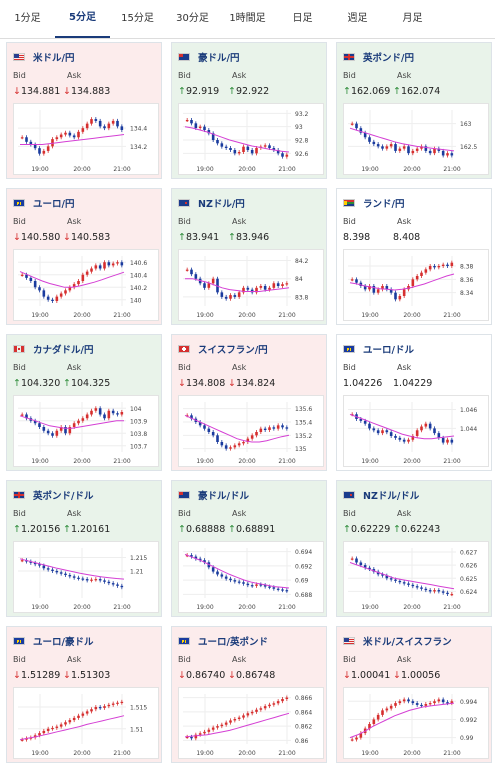 Image resolution: width=495 pixels, height=768 pixels. I want to click on pair-name: 米ドル/円, so click(54, 58).